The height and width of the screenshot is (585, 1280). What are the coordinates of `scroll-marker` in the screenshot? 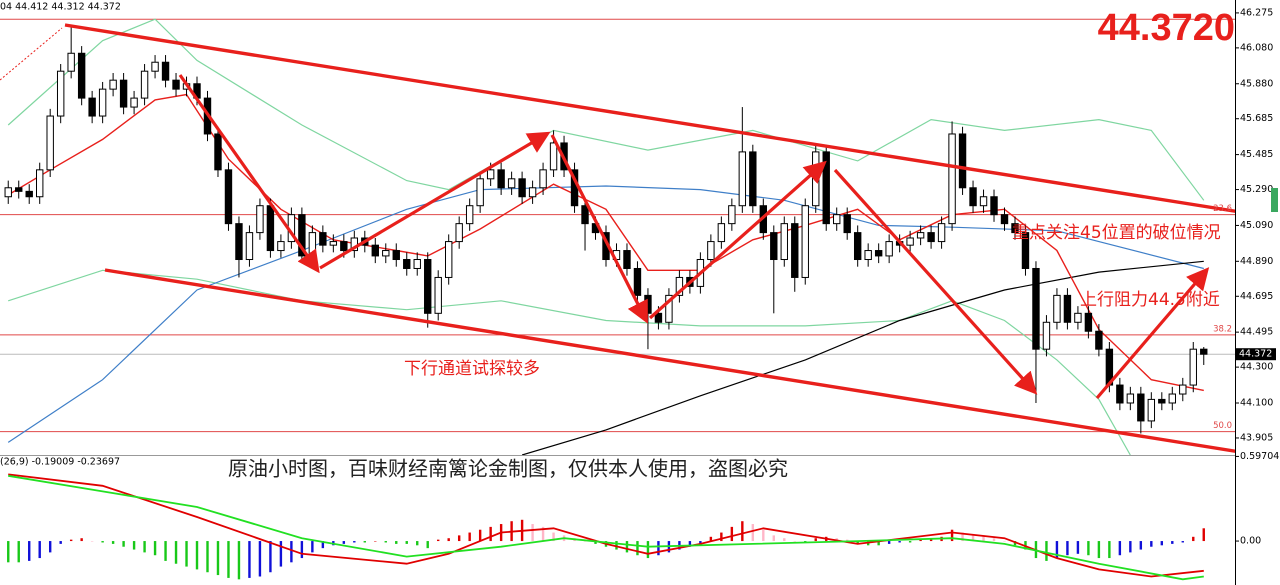 It's located at (1274, 200).